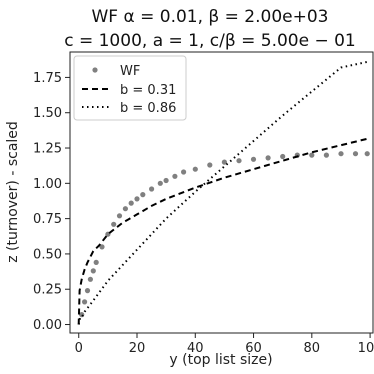 The image size is (374, 374). I want to click on y-axis-label: z (turnover) - scaled, so click(13, 192).